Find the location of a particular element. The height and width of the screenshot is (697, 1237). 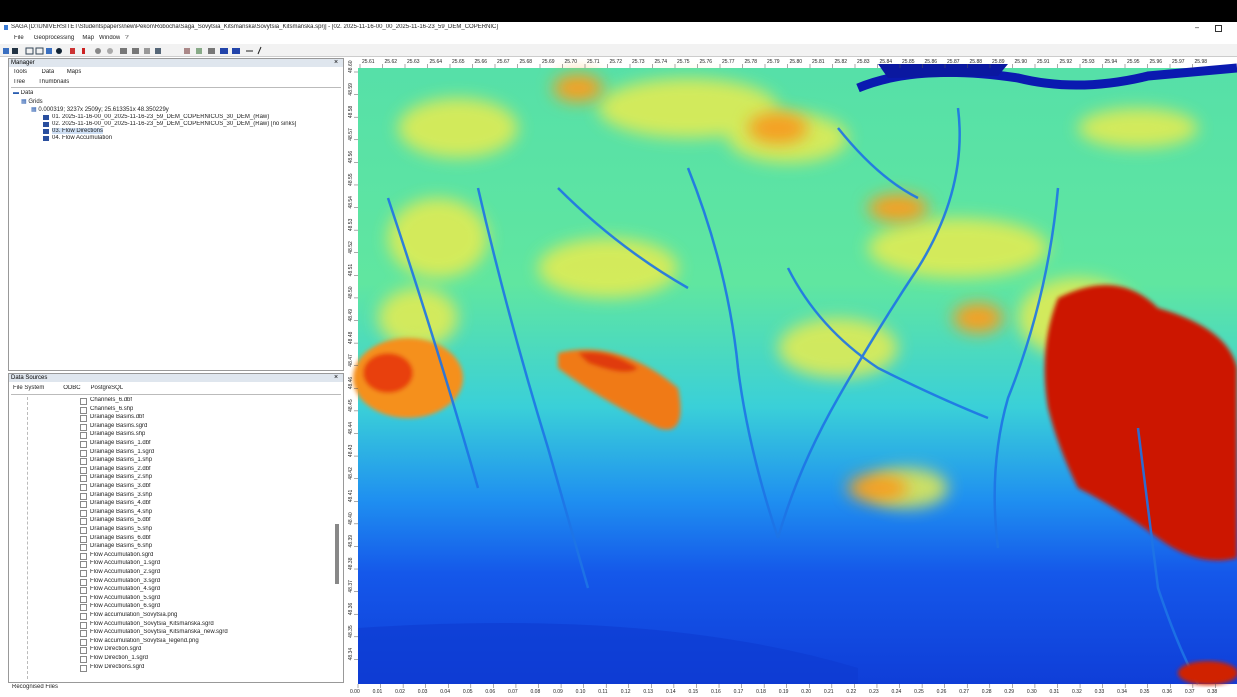

ruler-label: 25.80 is located at coordinates (796, 62).